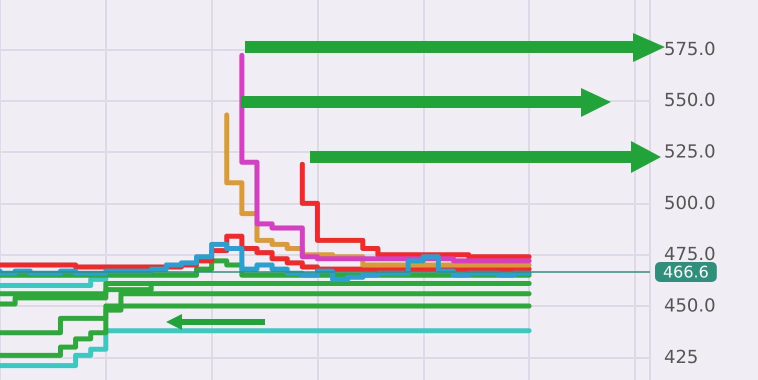 The width and height of the screenshot is (758, 380). Describe the element at coordinates (690, 152) in the screenshot. I see `y-tick-label: 525.0` at that location.